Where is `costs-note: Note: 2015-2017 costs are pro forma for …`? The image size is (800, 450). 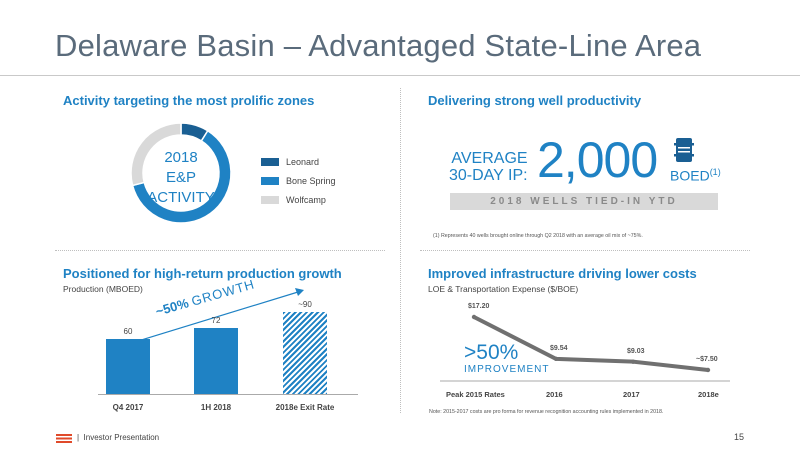
costs-note: Note: 2015-2017 costs are pro forma for … is located at coordinates (546, 412).